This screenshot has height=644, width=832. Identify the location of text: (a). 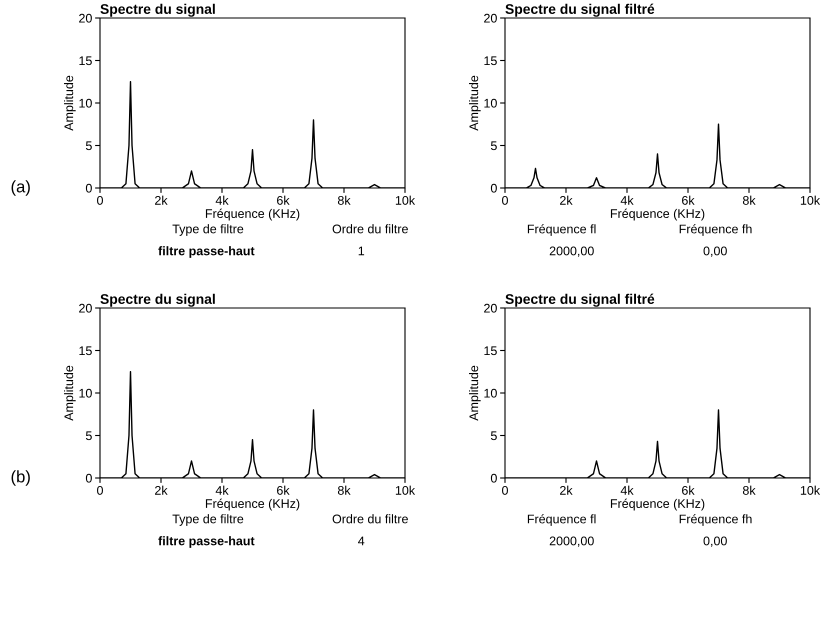
(21, 188).